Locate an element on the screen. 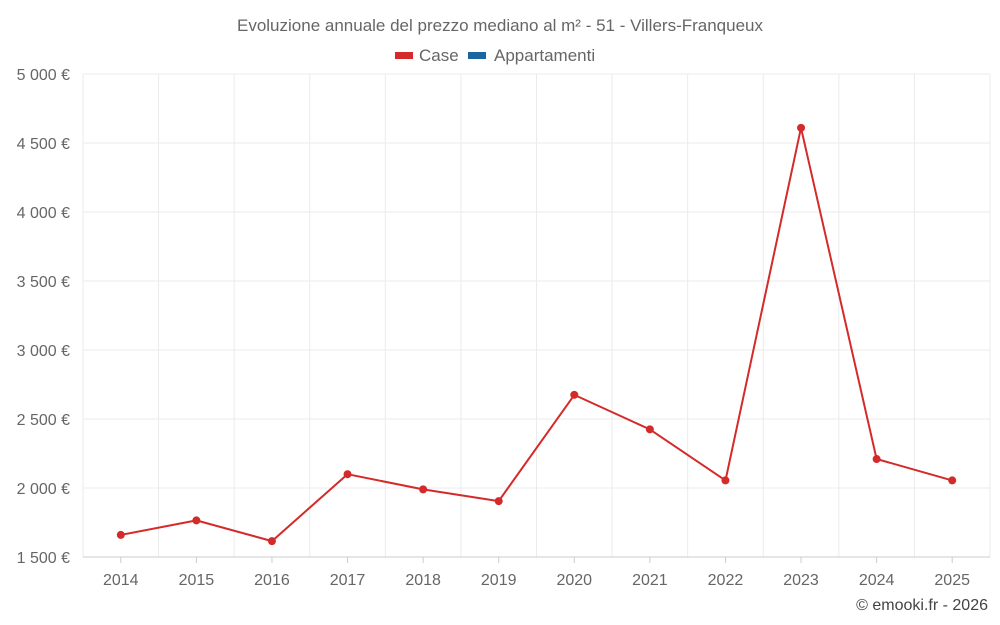 Image resolution: width=1000 pixels, height=625 pixels. y-tick-label: 1 500 € is located at coordinates (43, 558).